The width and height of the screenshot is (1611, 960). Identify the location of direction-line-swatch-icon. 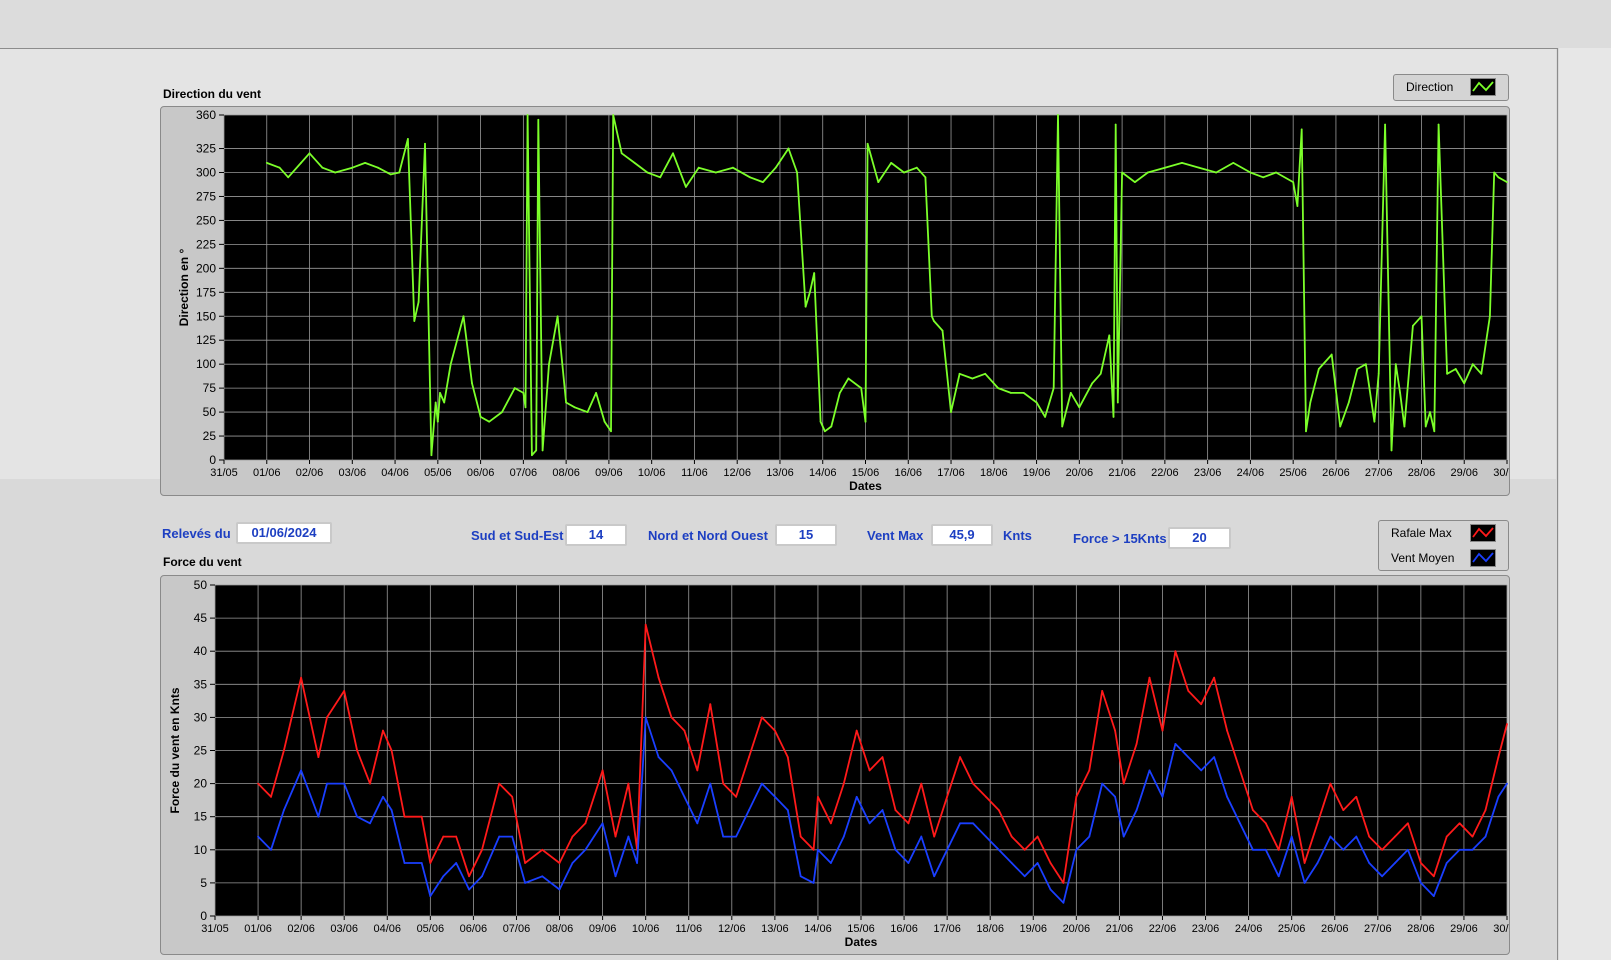
(1483, 87).